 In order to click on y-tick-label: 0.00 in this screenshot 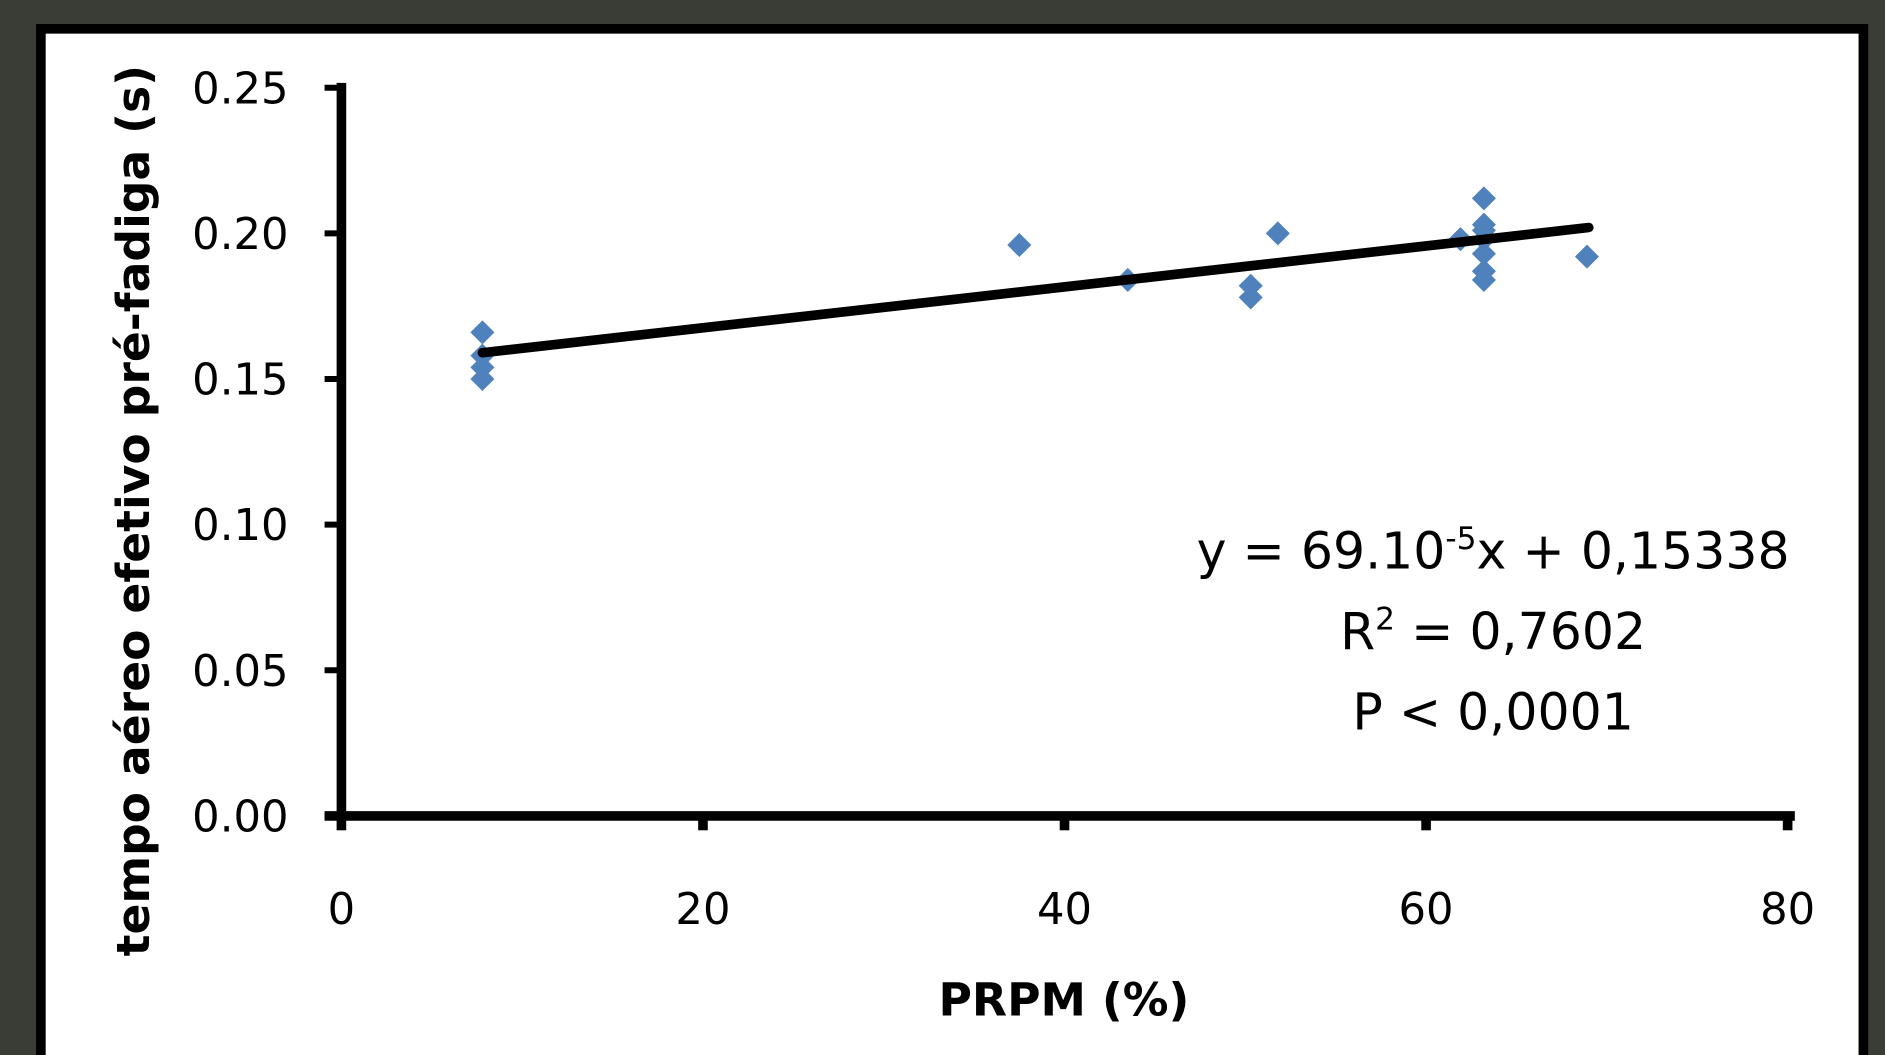, I will do `click(240, 818)`.